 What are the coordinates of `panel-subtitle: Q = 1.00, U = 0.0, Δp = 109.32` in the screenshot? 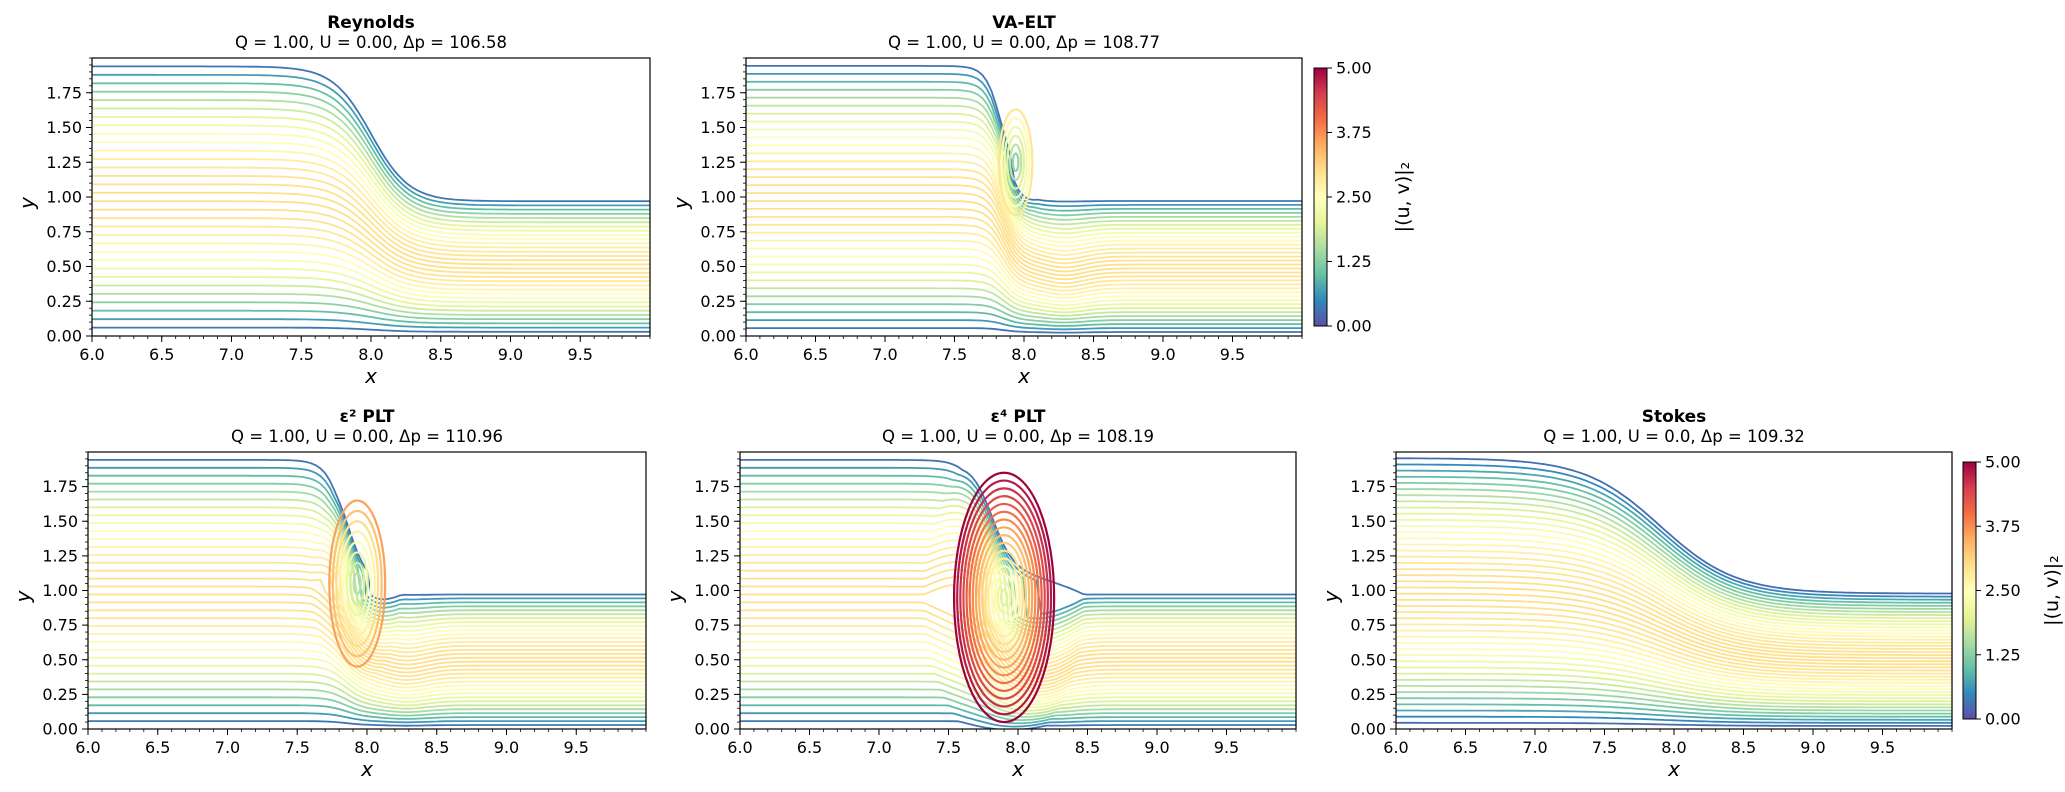 It's located at (1673, 436).